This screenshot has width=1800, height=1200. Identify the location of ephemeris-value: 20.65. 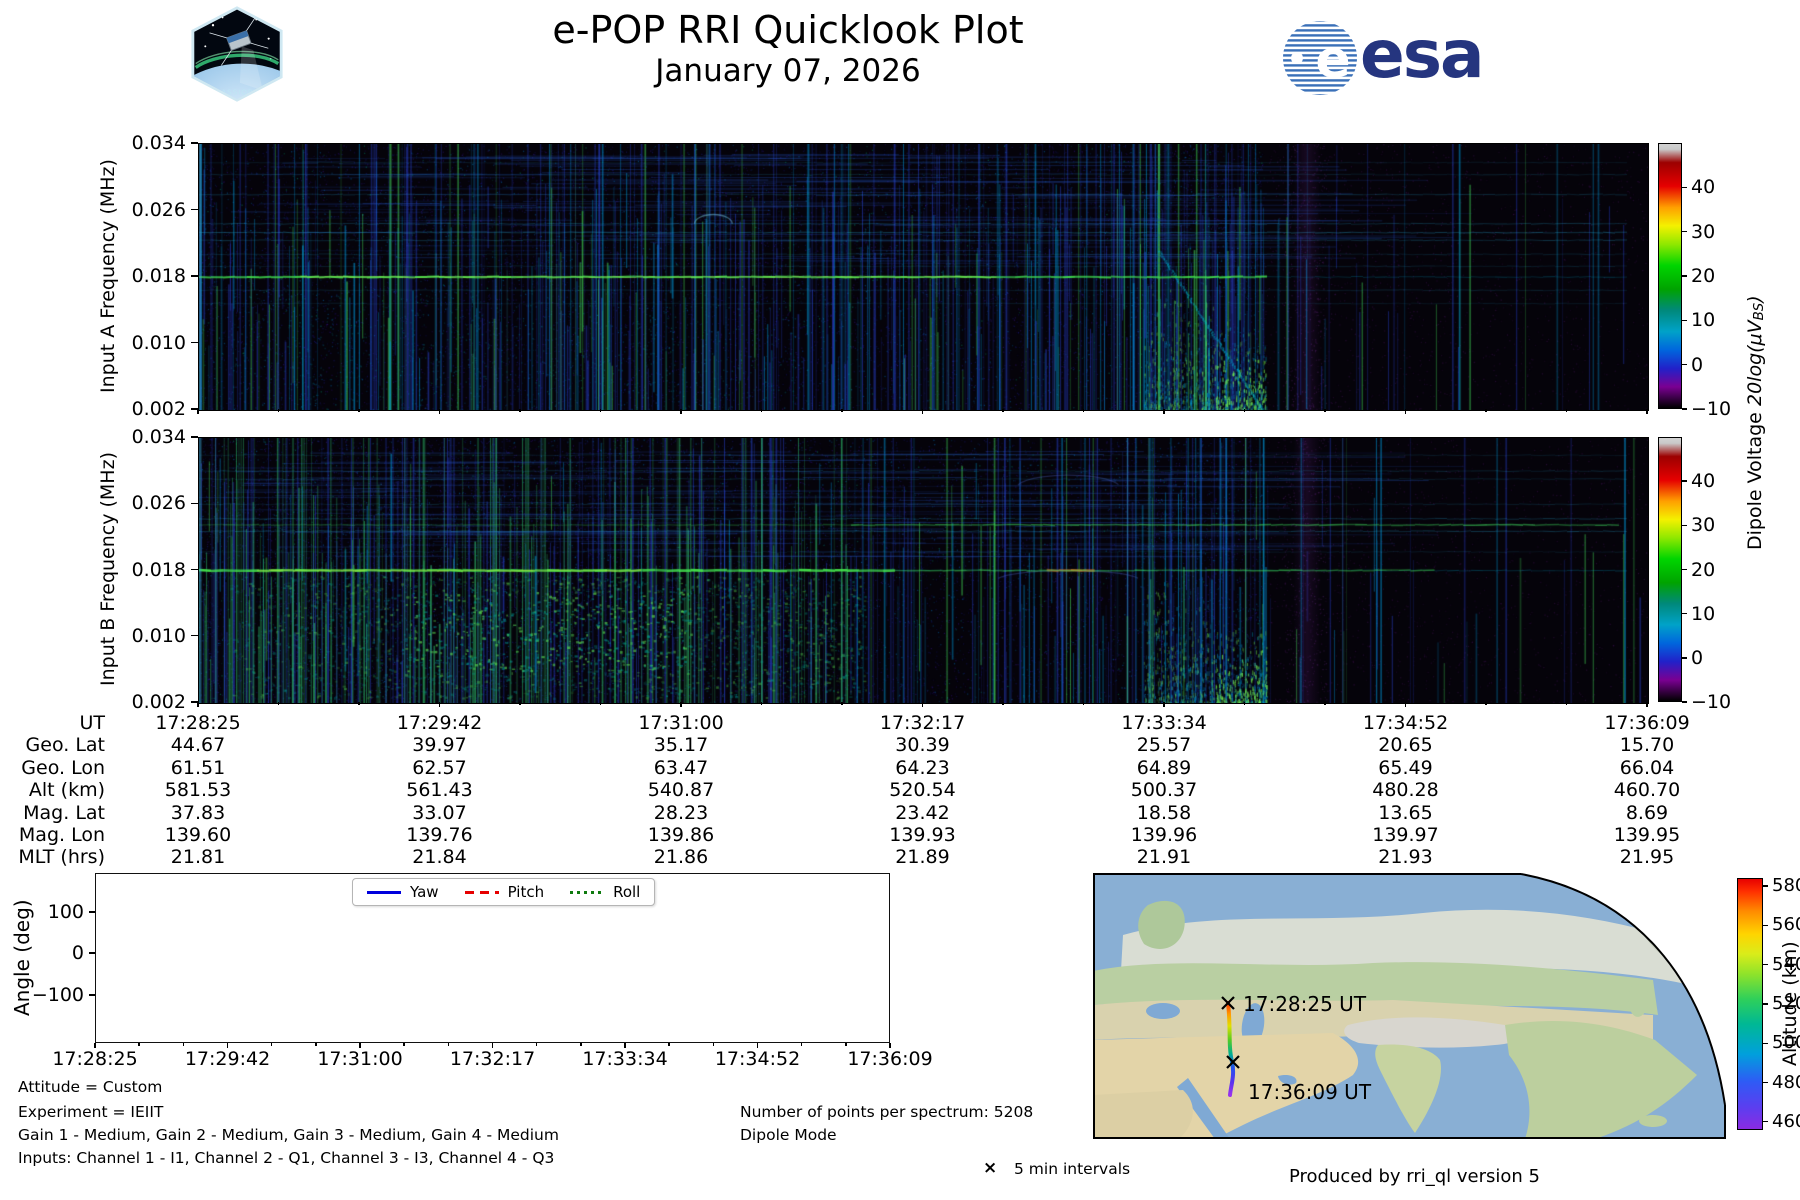
(1405, 745).